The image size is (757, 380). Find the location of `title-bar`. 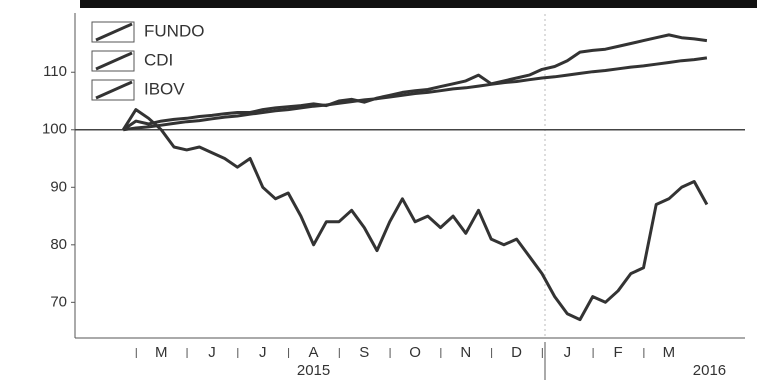

title-bar is located at coordinates (418, 4).